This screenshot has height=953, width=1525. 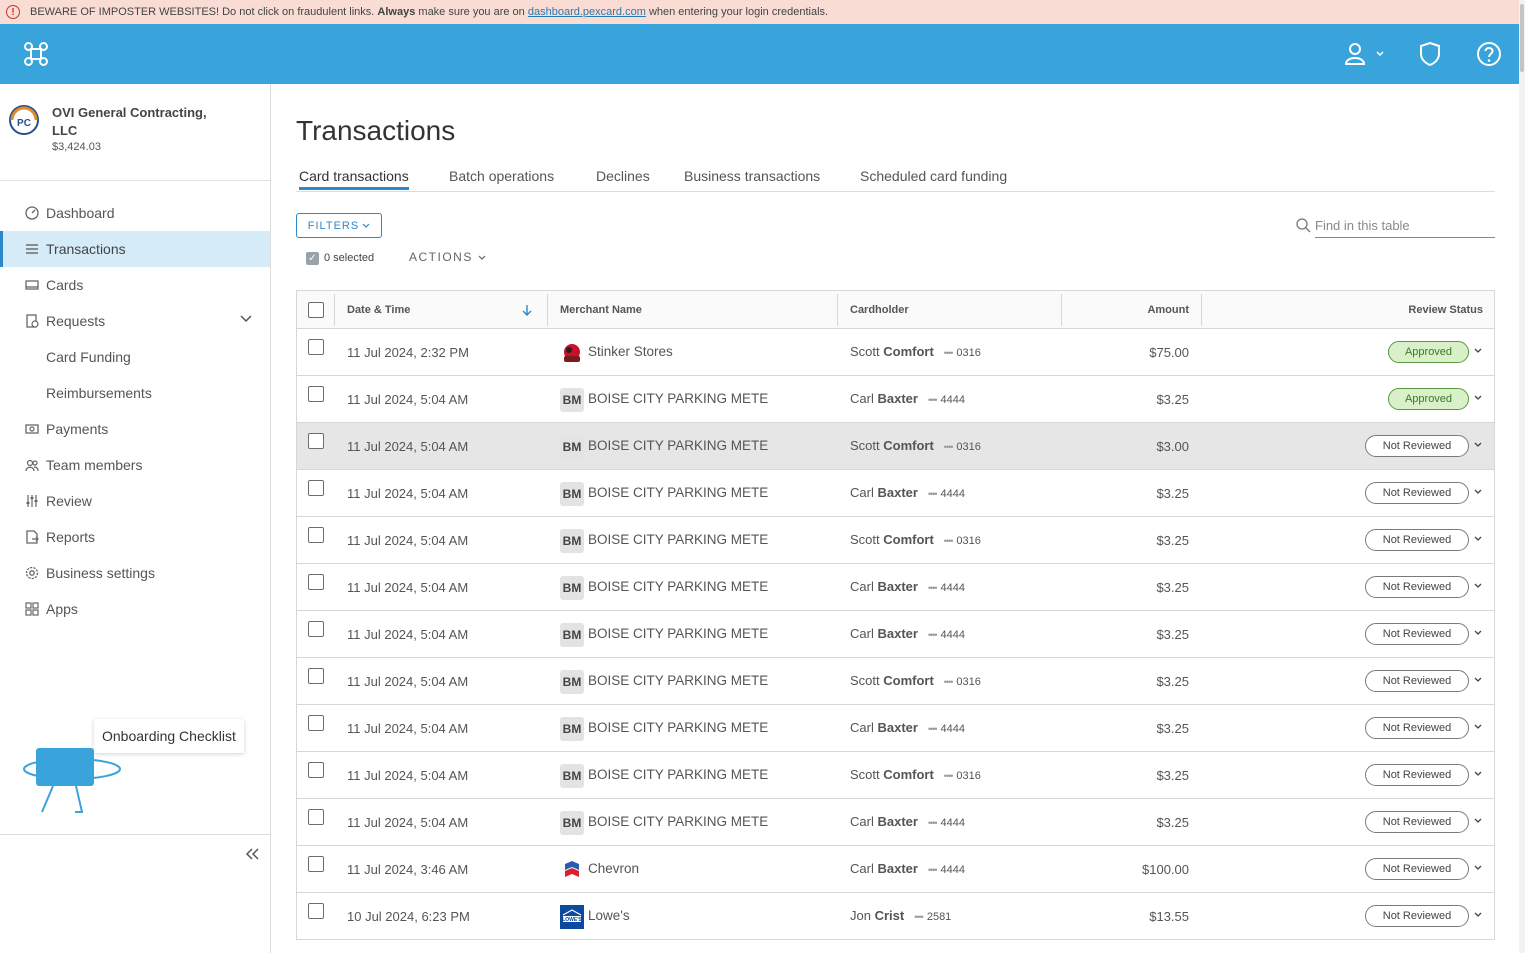 What do you see at coordinates (135, 357) in the screenshot?
I see `sidebar-item-card-funding: Card Funding` at bounding box center [135, 357].